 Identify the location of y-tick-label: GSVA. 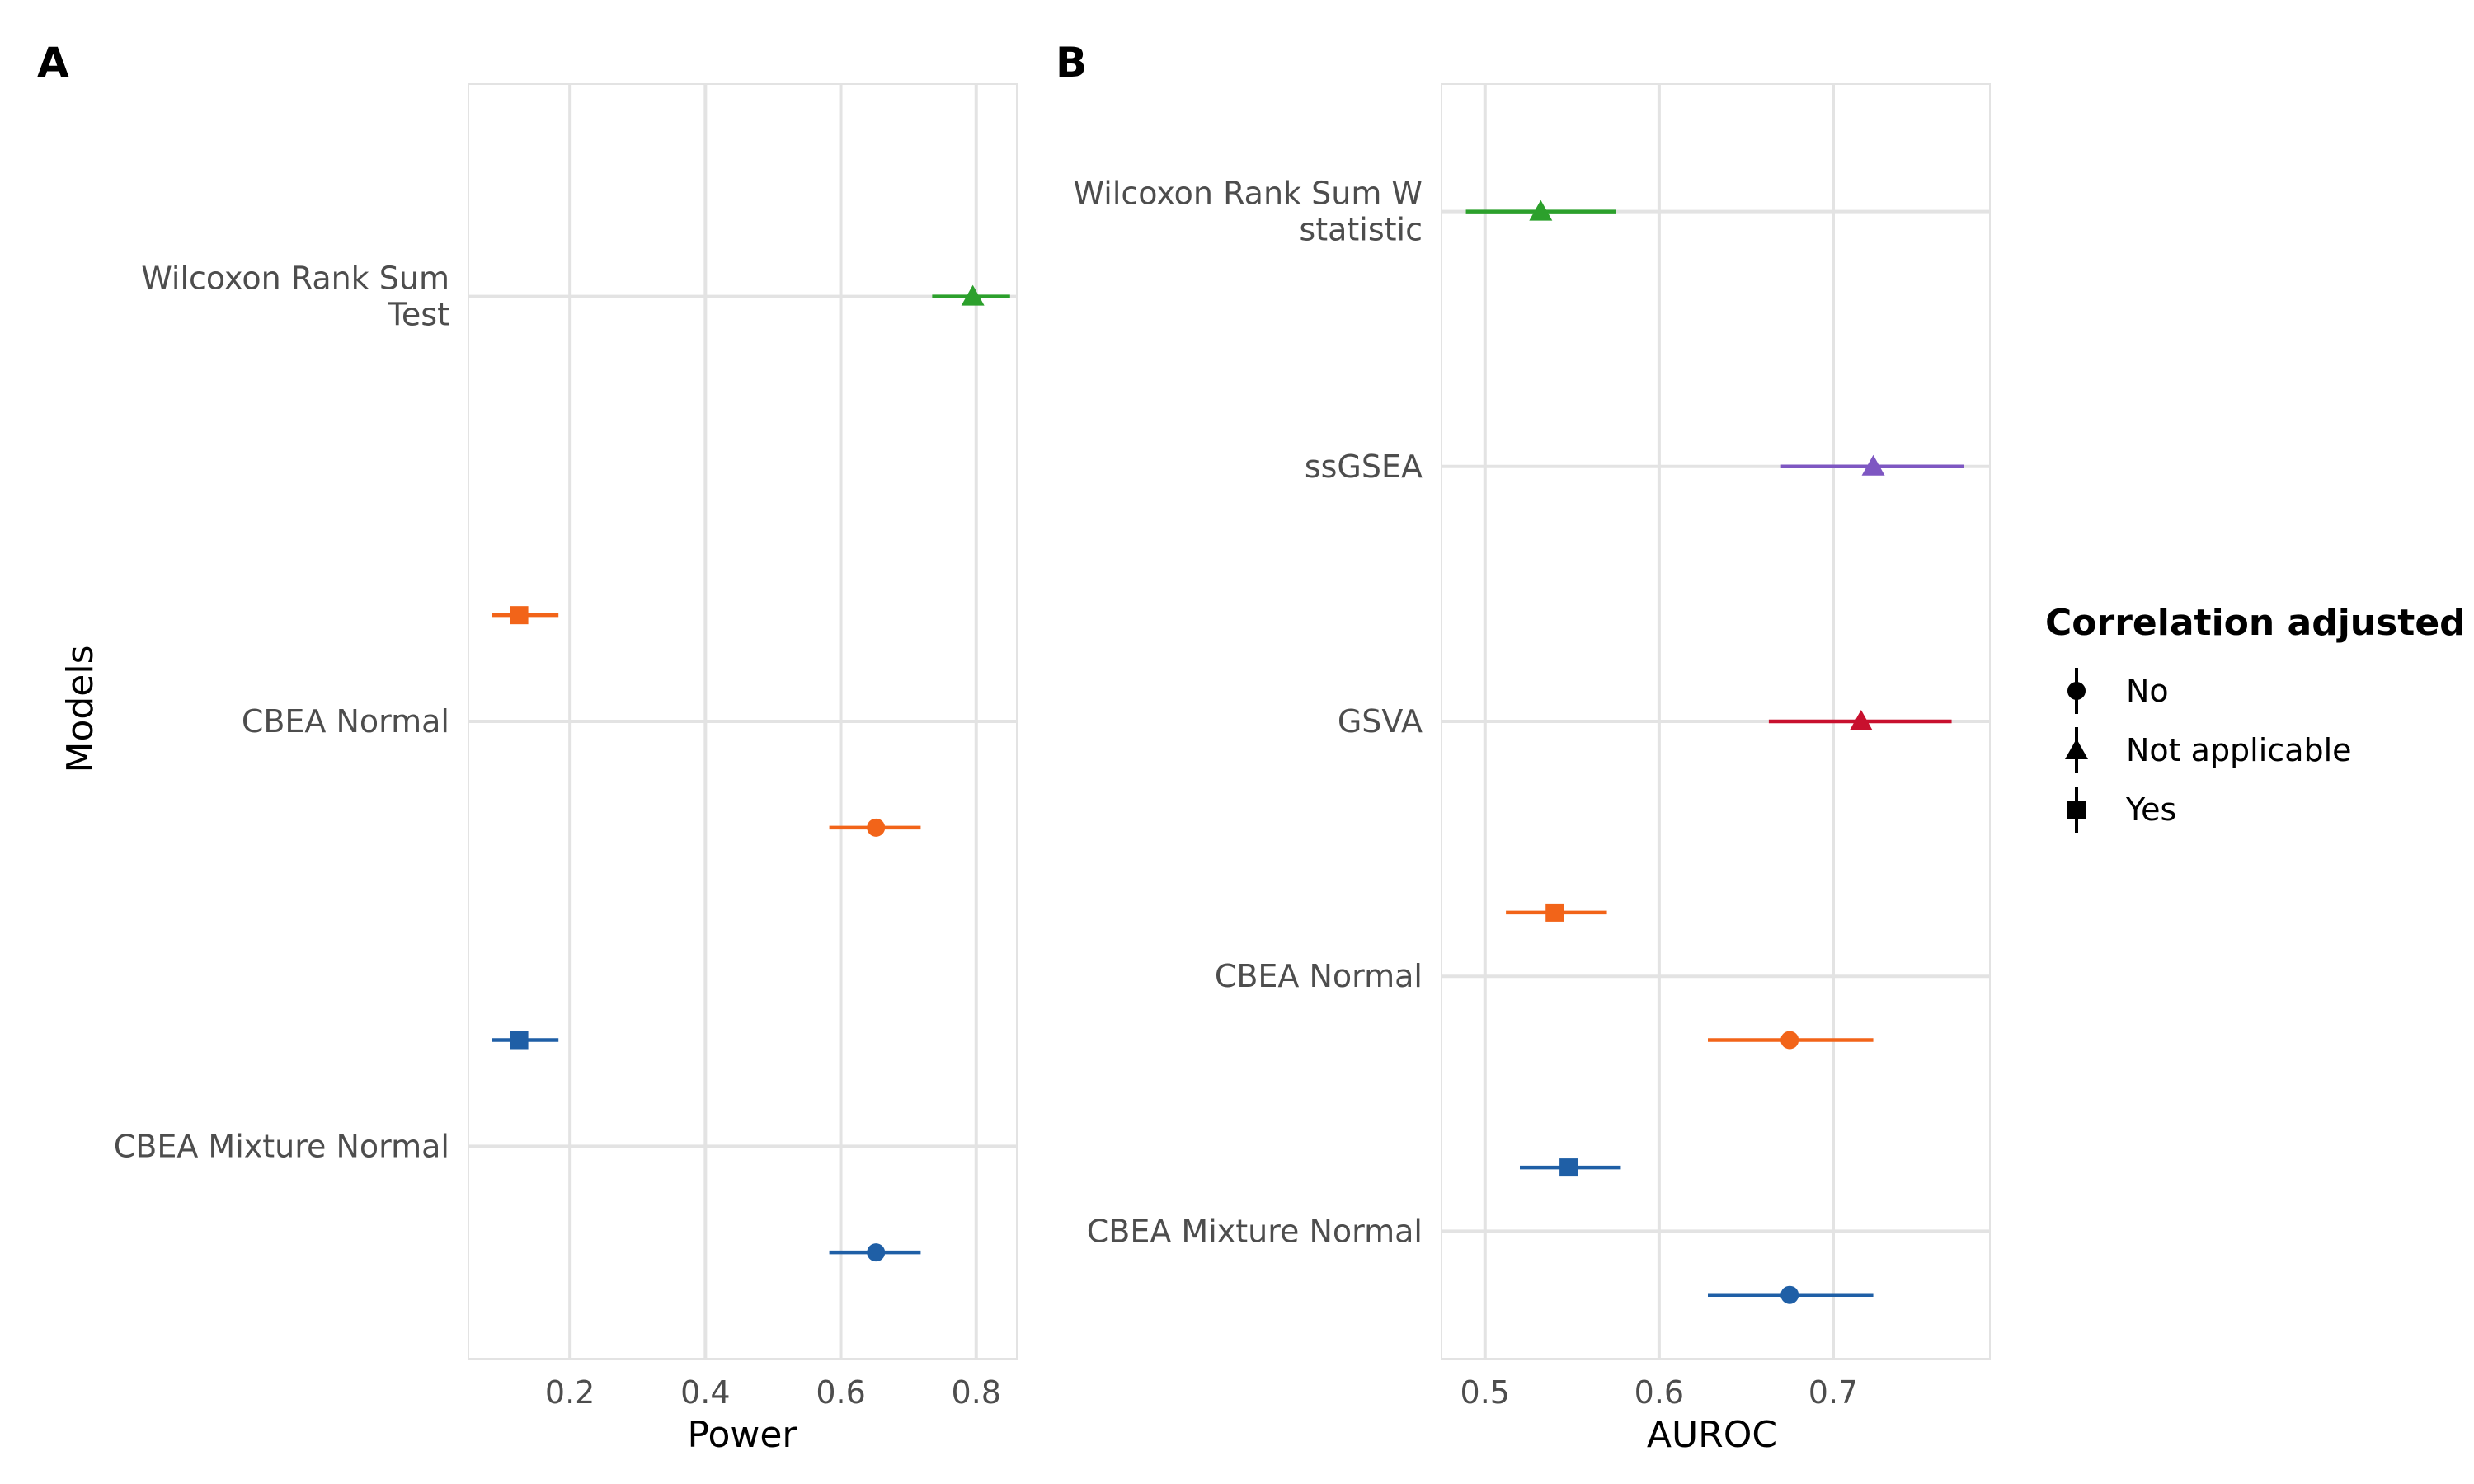
(1380, 721).